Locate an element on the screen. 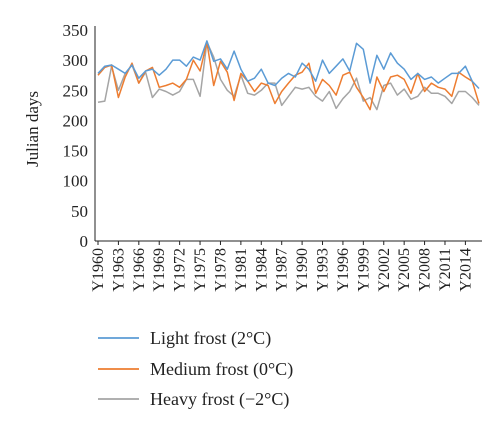  x-tick-label: Y1993 is located at coordinates (323, 270).